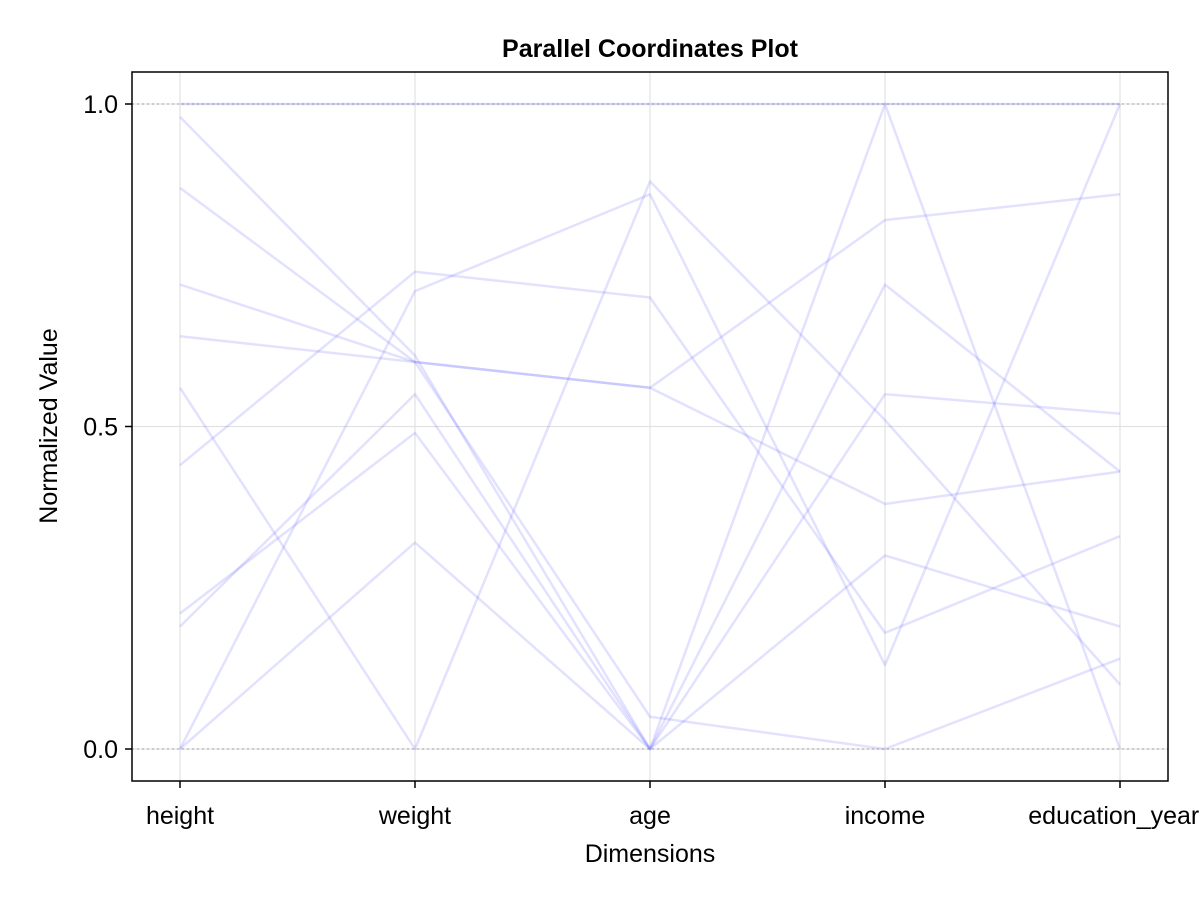 The height and width of the screenshot is (900, 1200). Describe the element at coordinates (100, 428) in the screenshot. I see `y-tick-label: 0.5` at that location.